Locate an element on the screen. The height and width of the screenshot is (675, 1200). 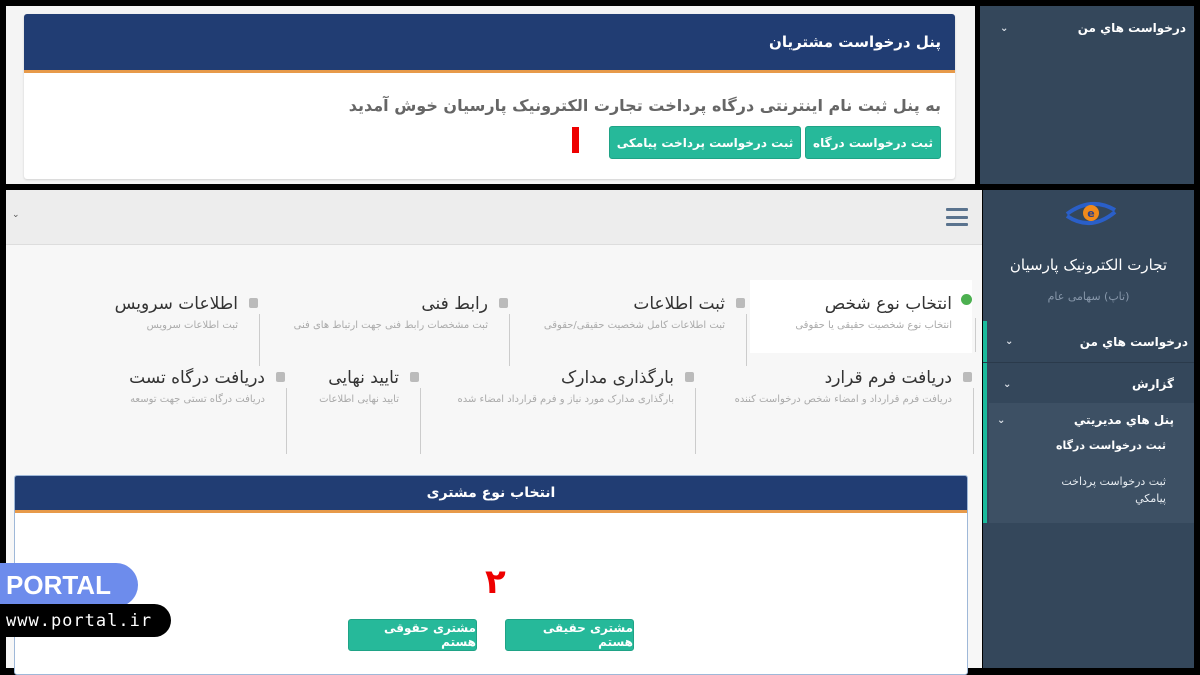
sidebar-item-report: گزارش ⌄ is located at coordinates (1091, 384).